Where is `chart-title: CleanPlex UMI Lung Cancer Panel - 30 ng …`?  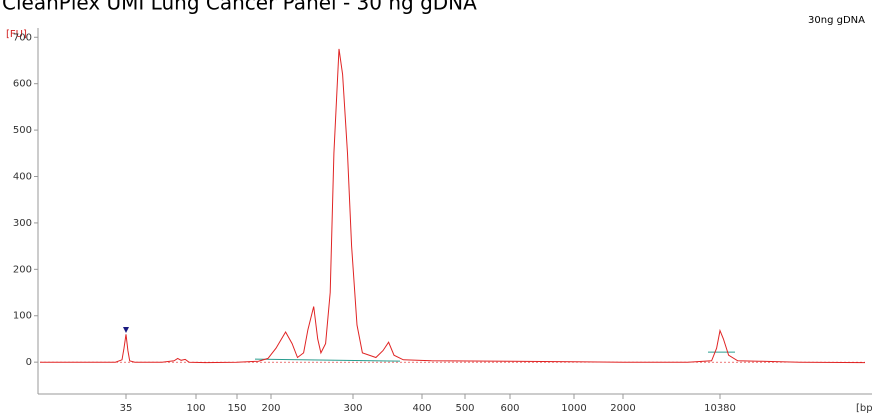
chart-title: CleanPlex UMI Lung Cancer Panel - 30 ng … is located at coordinates (239, 7).